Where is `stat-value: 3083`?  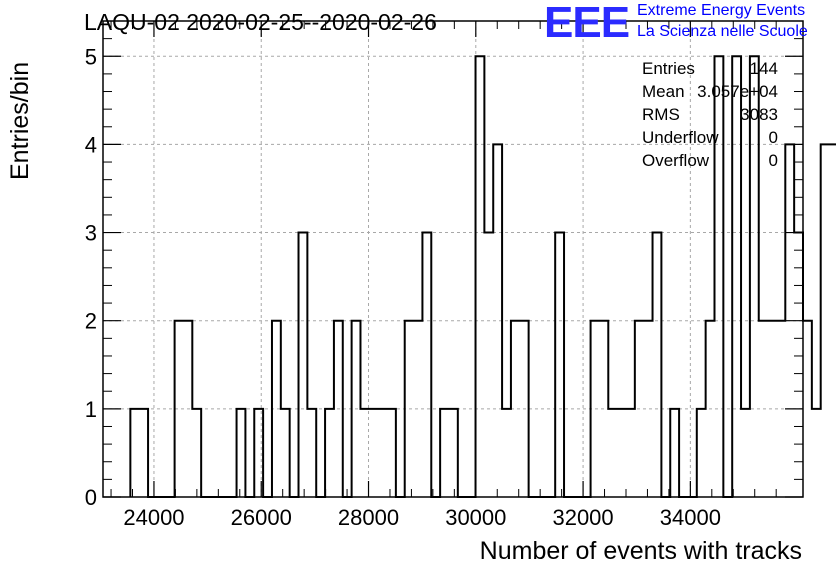 stat-value: 3083 is located at coordinates (759, 114).